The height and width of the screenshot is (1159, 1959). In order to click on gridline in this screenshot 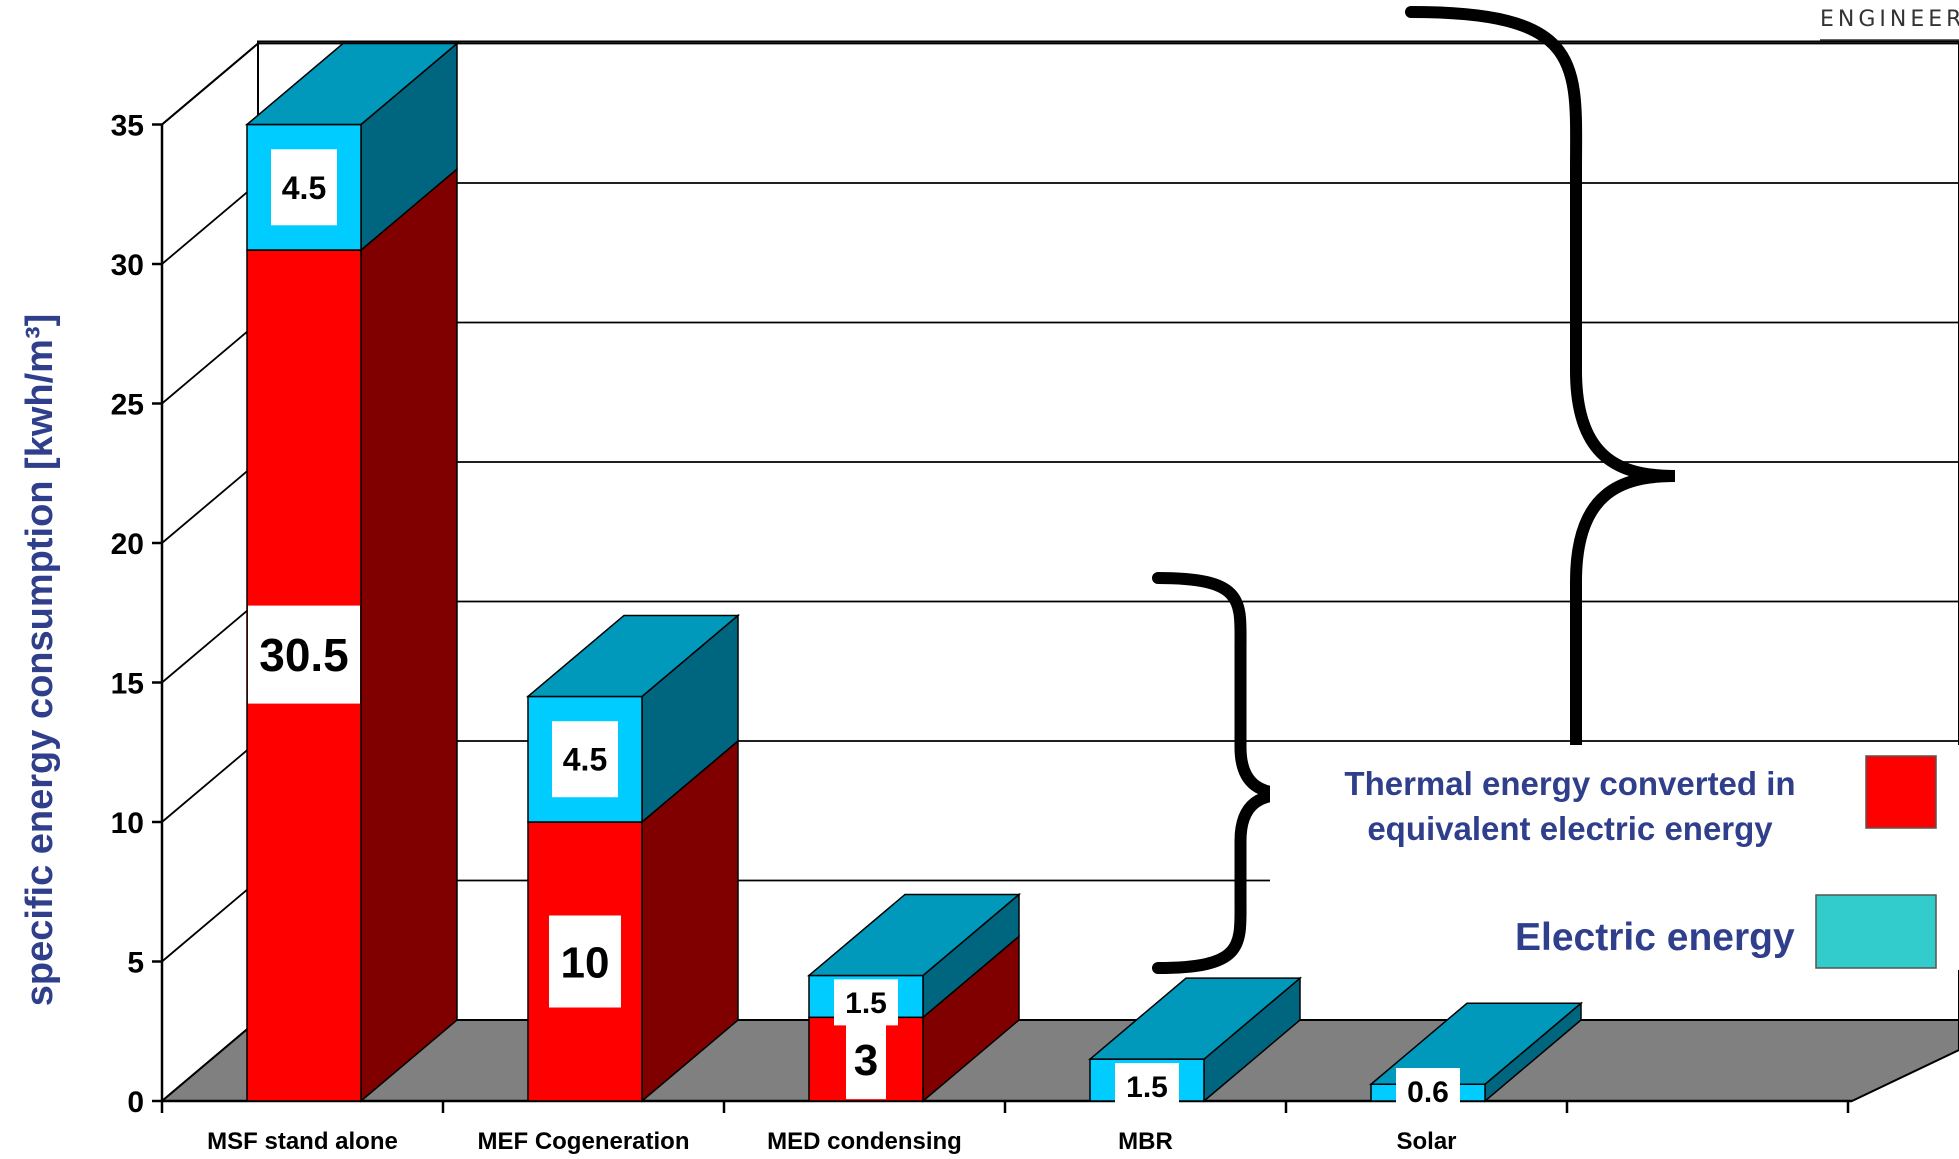, I will do `click(1060, 84)`.